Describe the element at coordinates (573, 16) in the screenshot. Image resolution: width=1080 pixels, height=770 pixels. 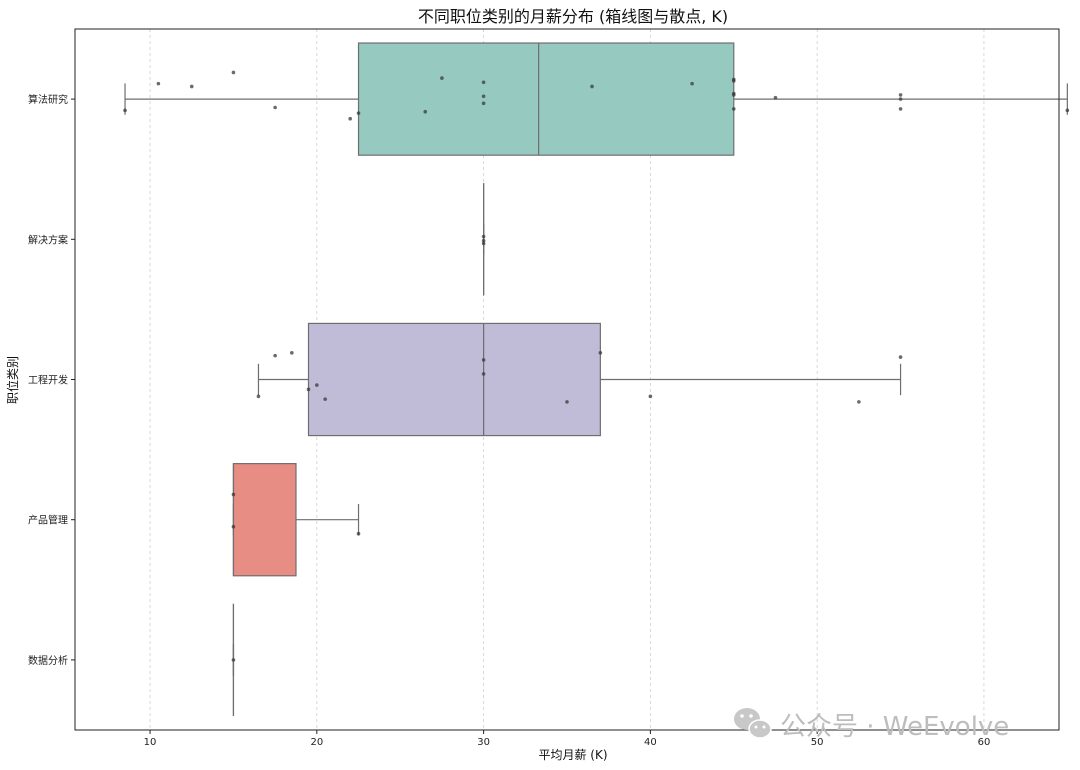
I see `chart-title: 不同职位类别的月薪分布 (箱线图与散点, K)` at that location.